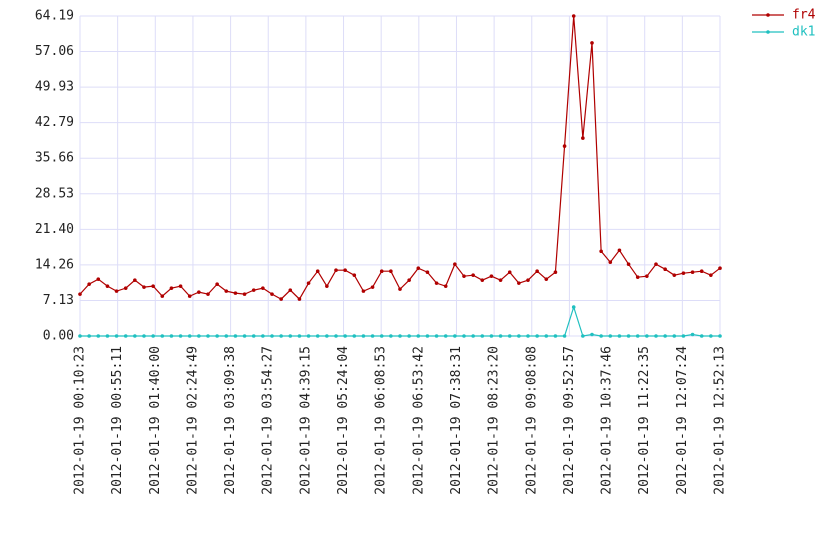  I want to click on x-tick-label: 2012-01-19 10:37:46, so click(607, 420).